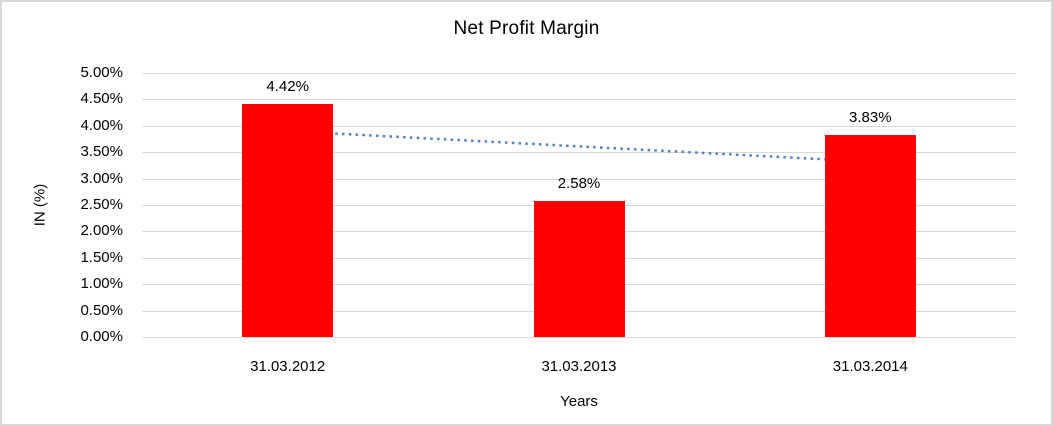  What do you see at coordinates (101, 125) in the screenshot?
I see `y-tick-label: 4.00%` at bounding box center [101, 125].